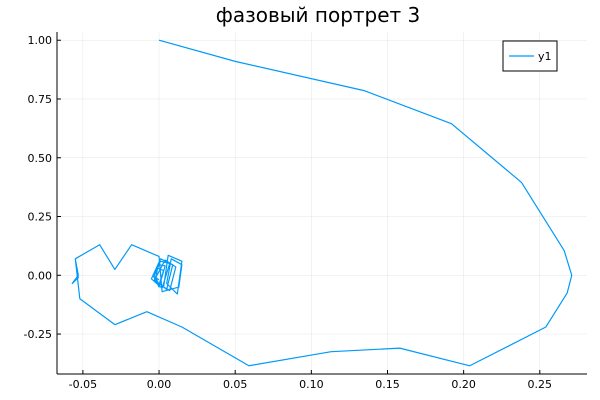 The height and width of the screenshot is (400, 600). Describe the element at coordinates (40, 275) in the screenshot. I see `y-tick-label: 0.00` at that location.